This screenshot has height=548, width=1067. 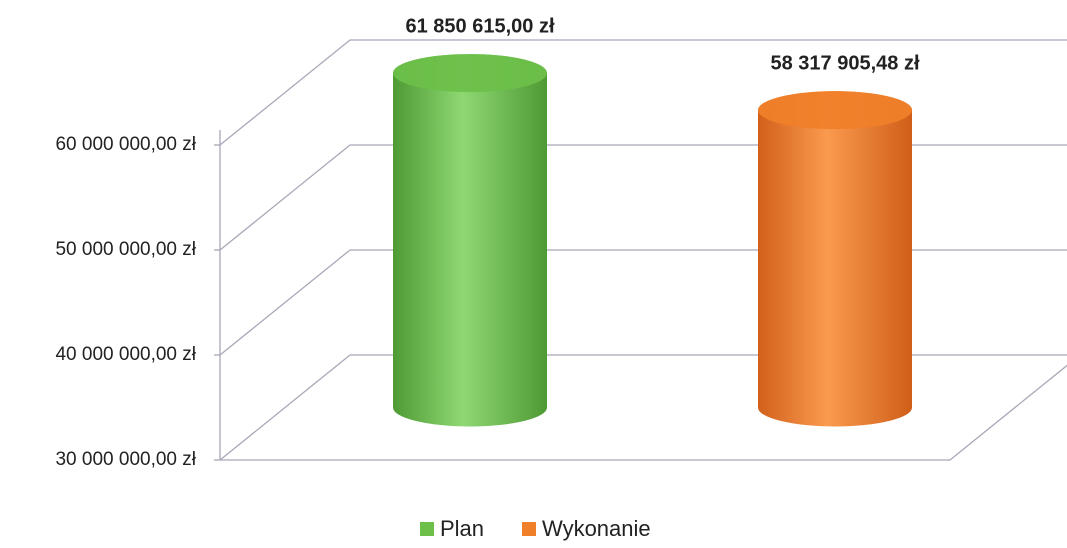 What do you see at coordinates (125, 459) in the screenshot?
I see `y-tick-label: 30 000 000,00 zł` at bounding box center [125, 459].